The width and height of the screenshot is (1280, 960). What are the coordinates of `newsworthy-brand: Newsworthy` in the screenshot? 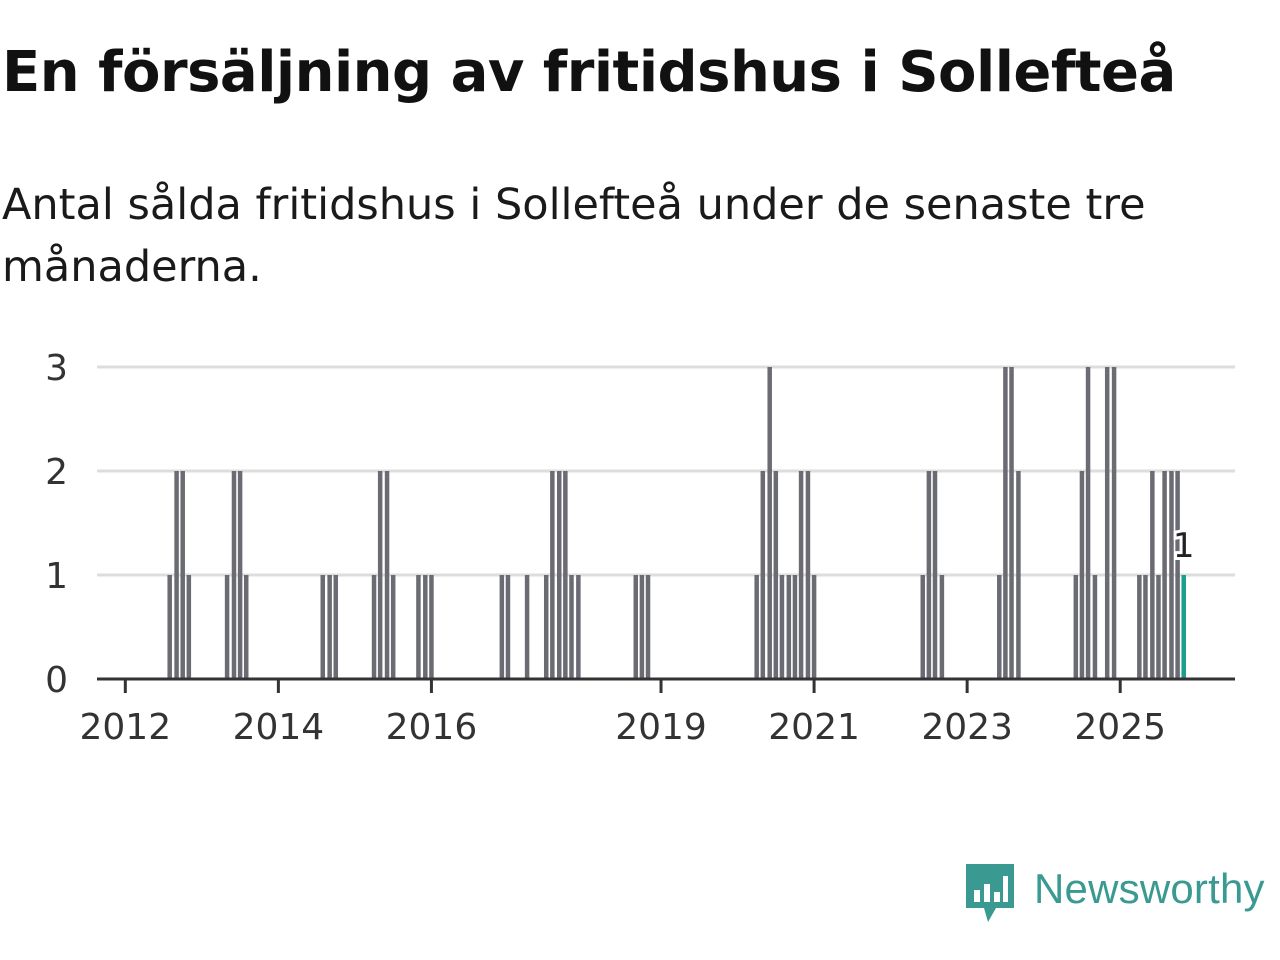 It's located at (1114, 895).